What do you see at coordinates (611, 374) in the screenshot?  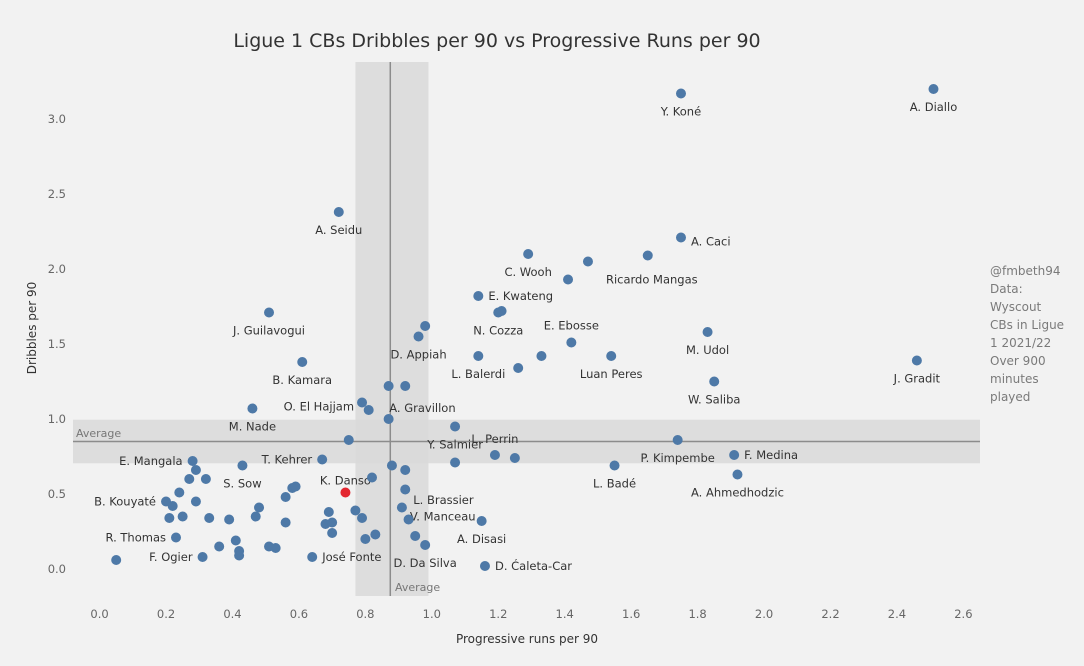 I see `point-label: Luan Peres` at bounding box center [611, 374].